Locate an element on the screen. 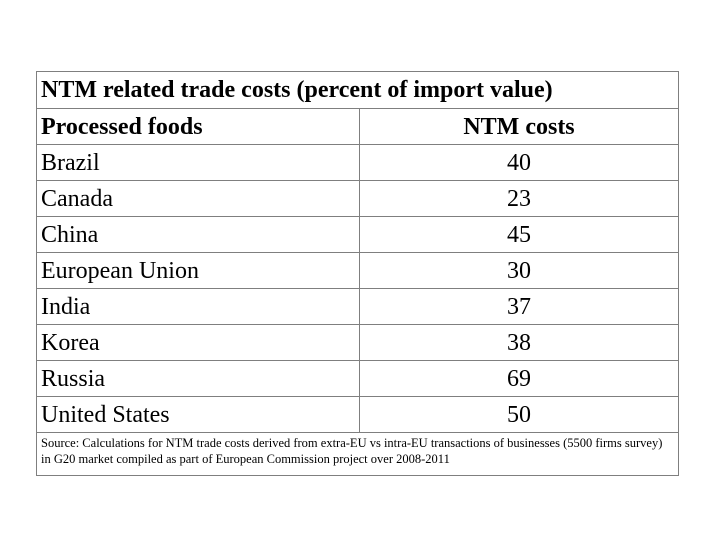 This screenshot has height=540, width=720. table-row: China 45 is located at coordinates (357, 234).